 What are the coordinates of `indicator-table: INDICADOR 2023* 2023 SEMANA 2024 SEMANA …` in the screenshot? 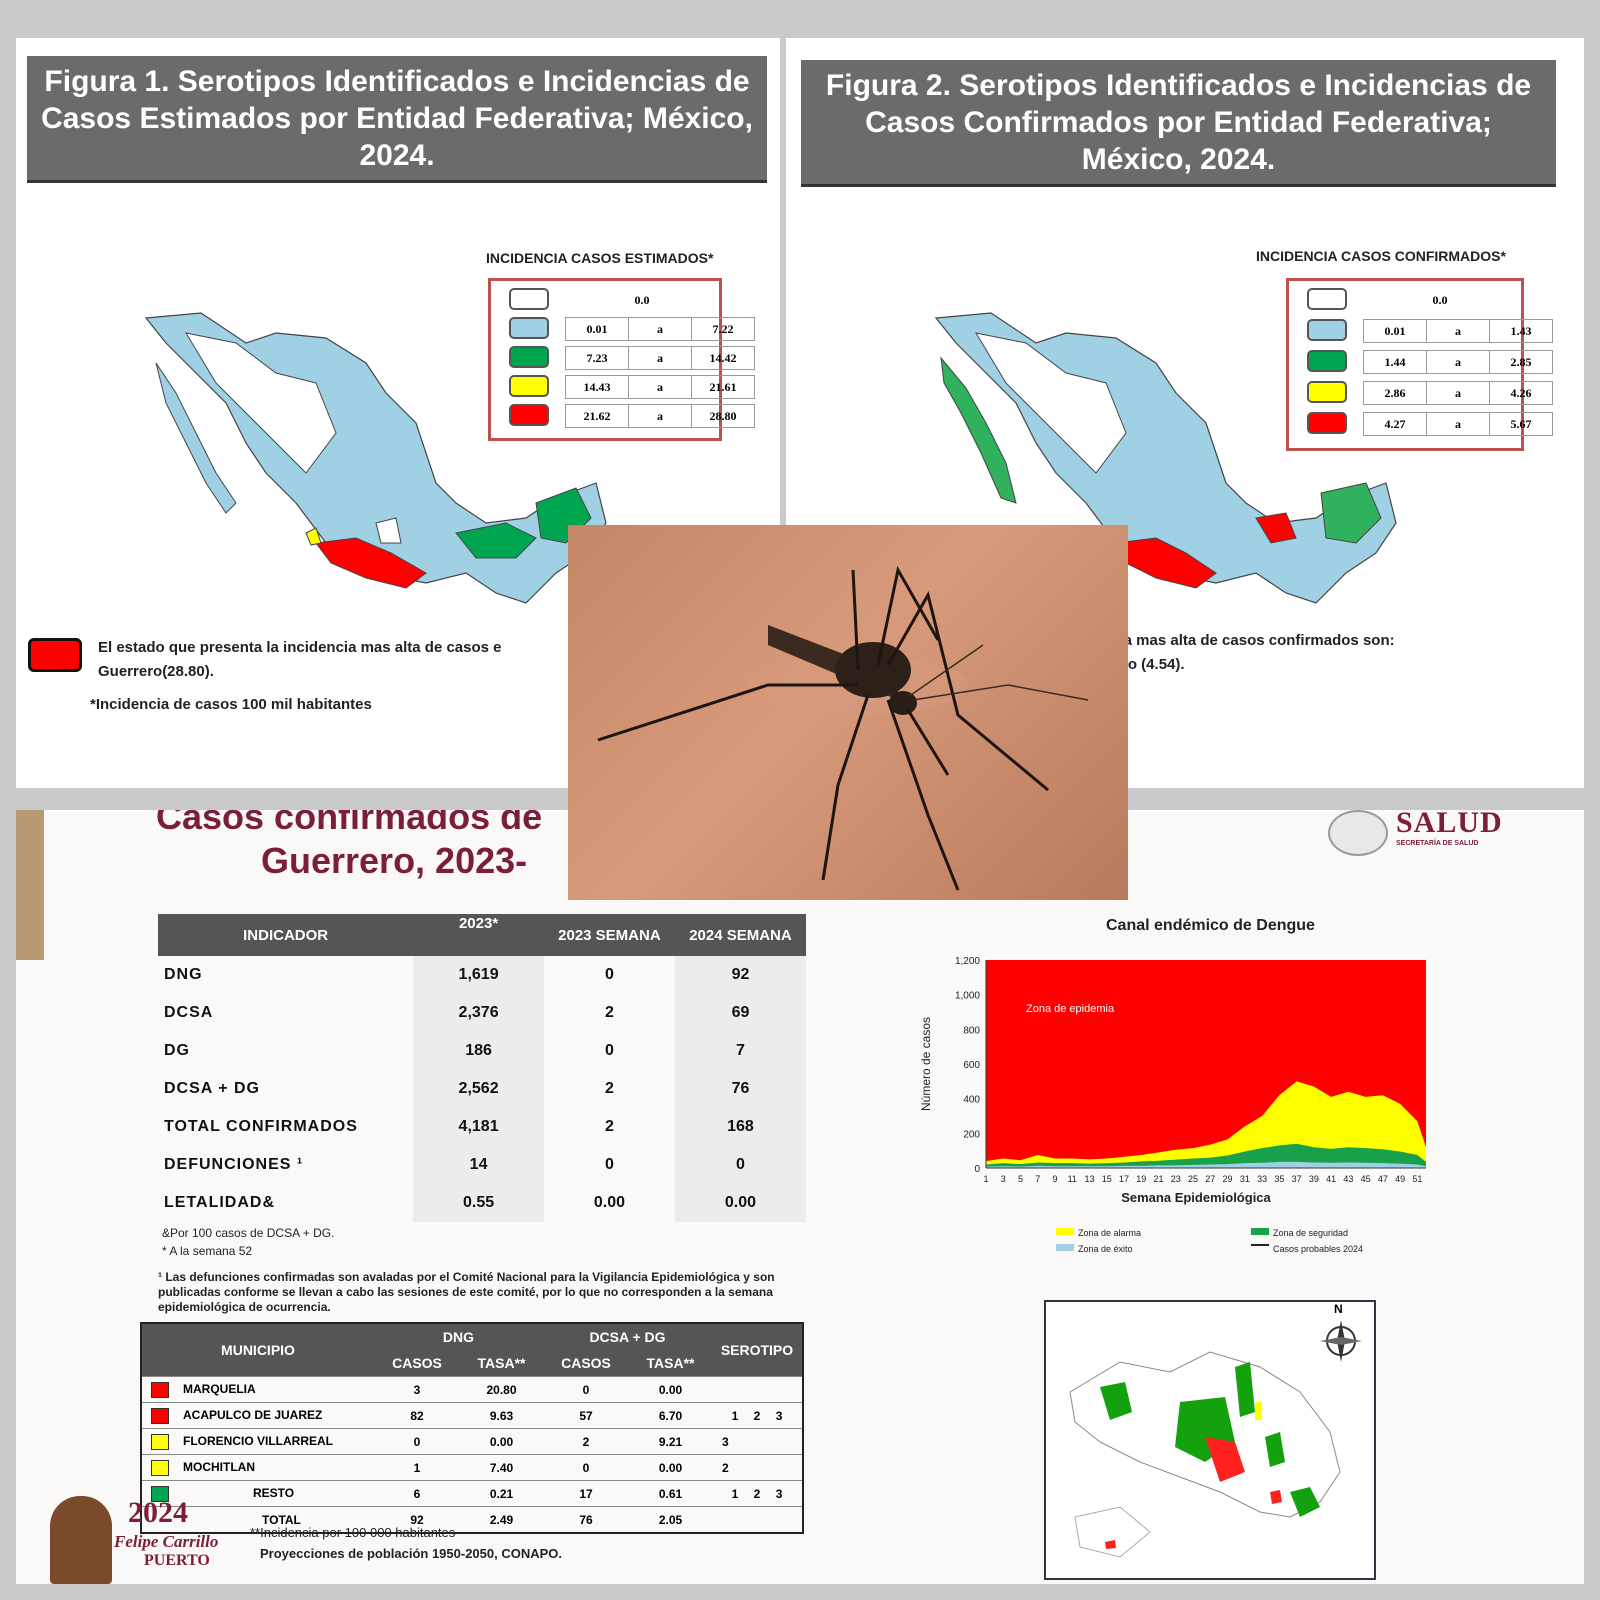 It's located at (482, 1068).